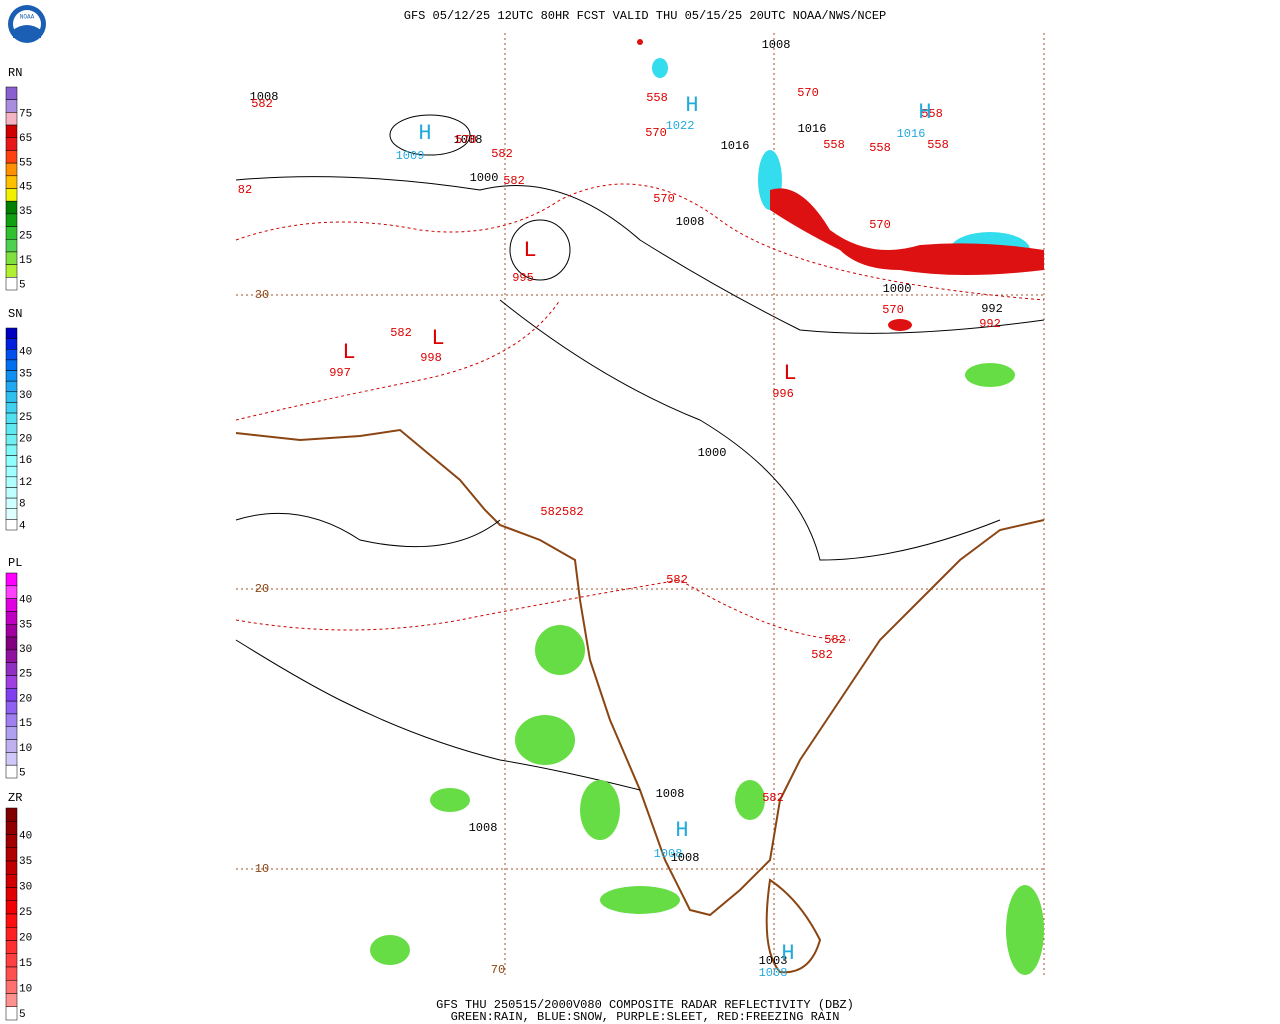  What do you see at coordinates (773, 961) in the screenshot?
I see `map-label: 1003` at bounding box center [773, 961].